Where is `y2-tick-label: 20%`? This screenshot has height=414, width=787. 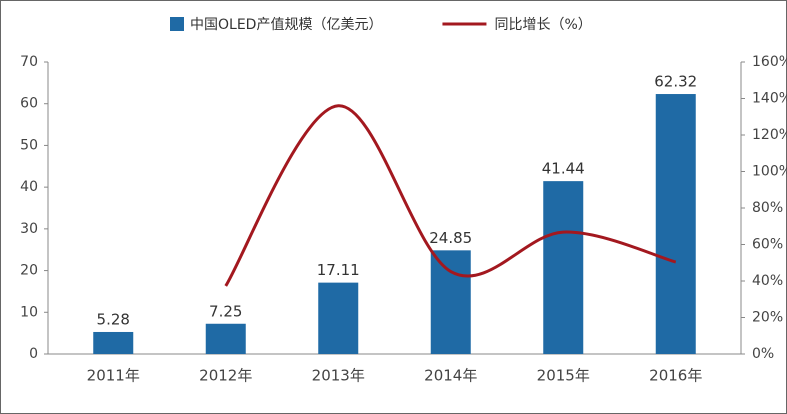 y2-tick-label: 20% is located at coordinates (767, 318).